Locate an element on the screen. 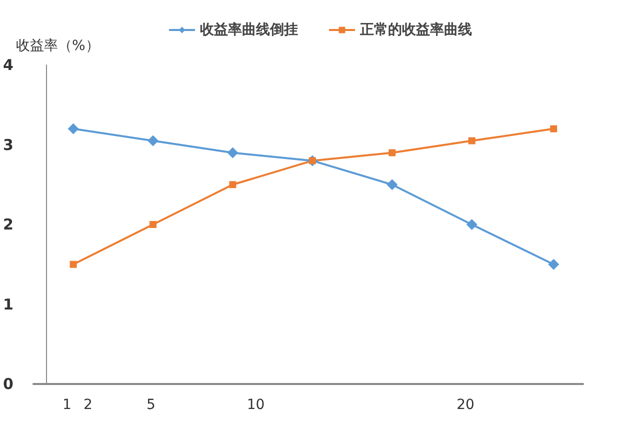 This screenshot has width=640, height=428. y-tick-label: 4 is located at coordinates (8, 65).